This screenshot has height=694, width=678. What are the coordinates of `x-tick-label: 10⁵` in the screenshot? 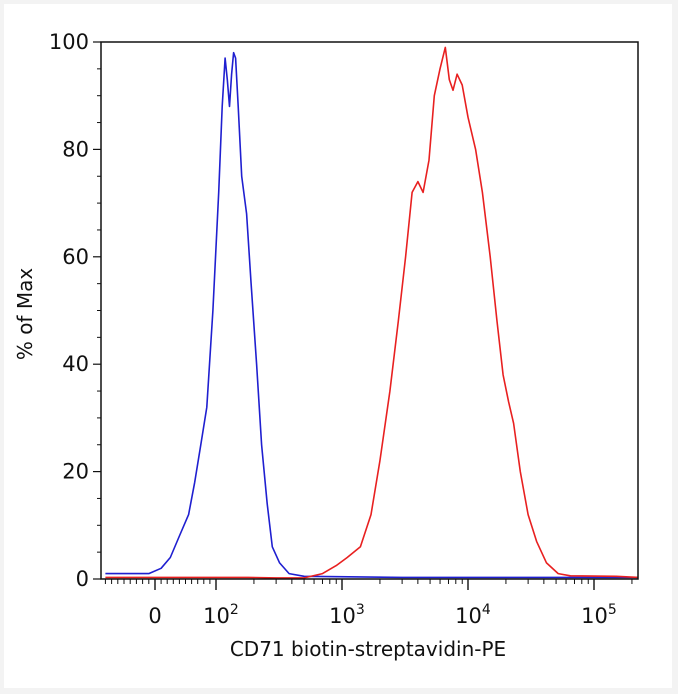 It's located at (599, 615).